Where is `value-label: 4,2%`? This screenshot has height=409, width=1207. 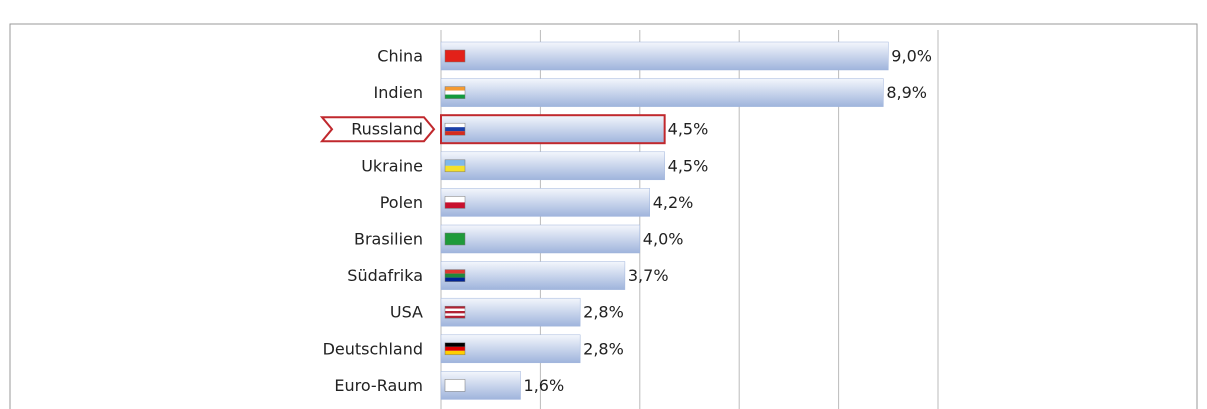
value-label: 4,2% is located at coordinates (673, 202).